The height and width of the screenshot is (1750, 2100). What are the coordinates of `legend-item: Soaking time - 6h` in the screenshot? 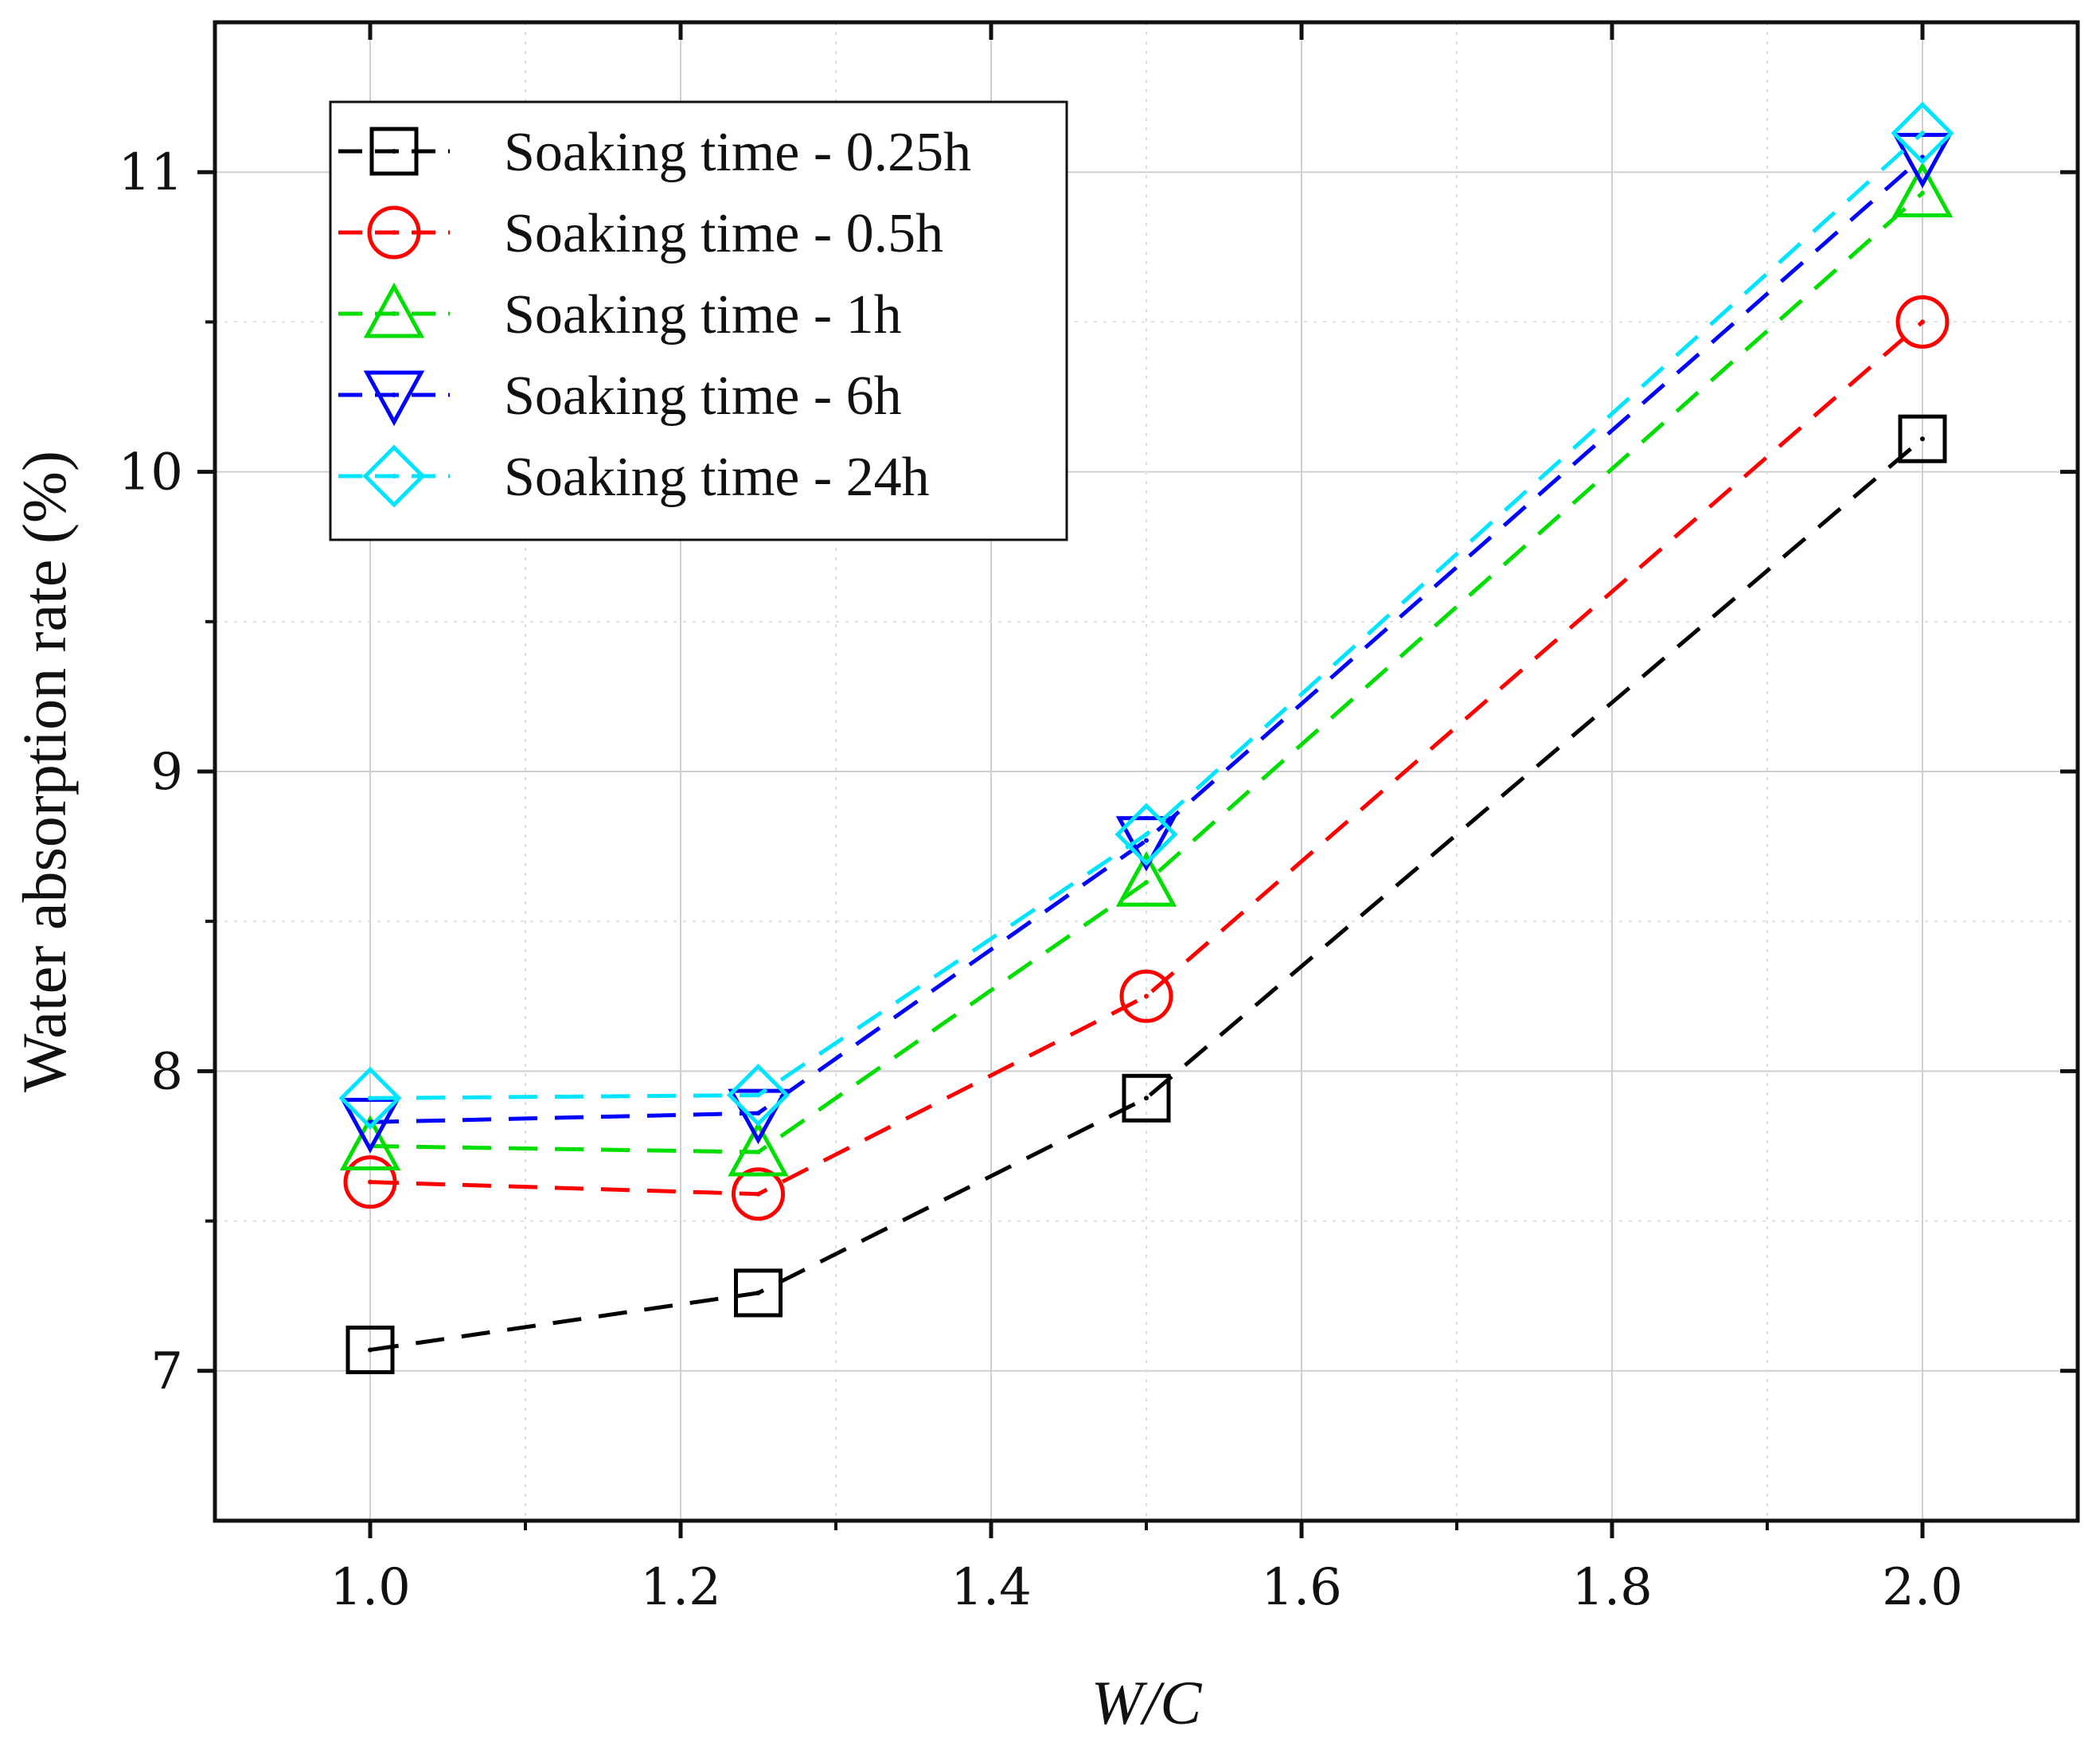 It's located at (620, 396).